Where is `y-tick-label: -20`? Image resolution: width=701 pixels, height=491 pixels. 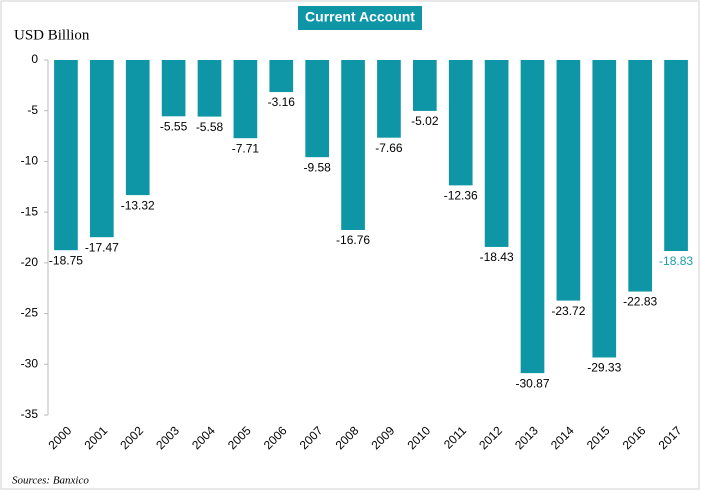 y-tick-label: -20 is located at coordinates (30, 262).